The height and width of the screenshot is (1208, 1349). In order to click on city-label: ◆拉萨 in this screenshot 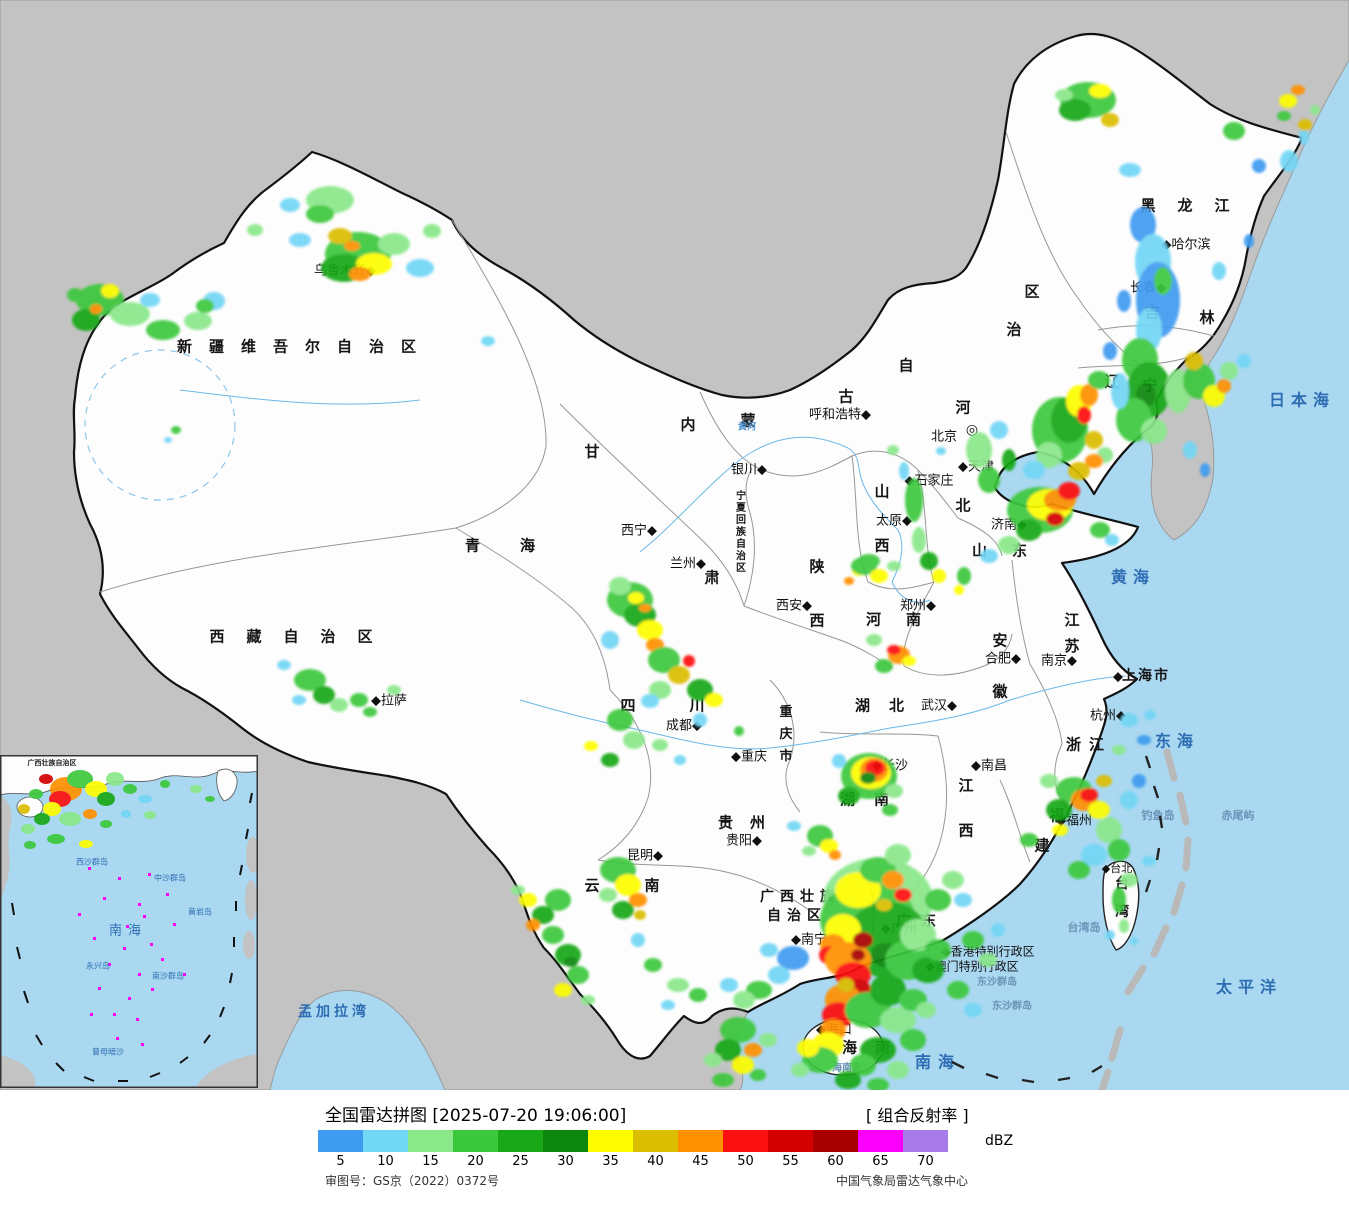, I will do `click(389, 701)`.